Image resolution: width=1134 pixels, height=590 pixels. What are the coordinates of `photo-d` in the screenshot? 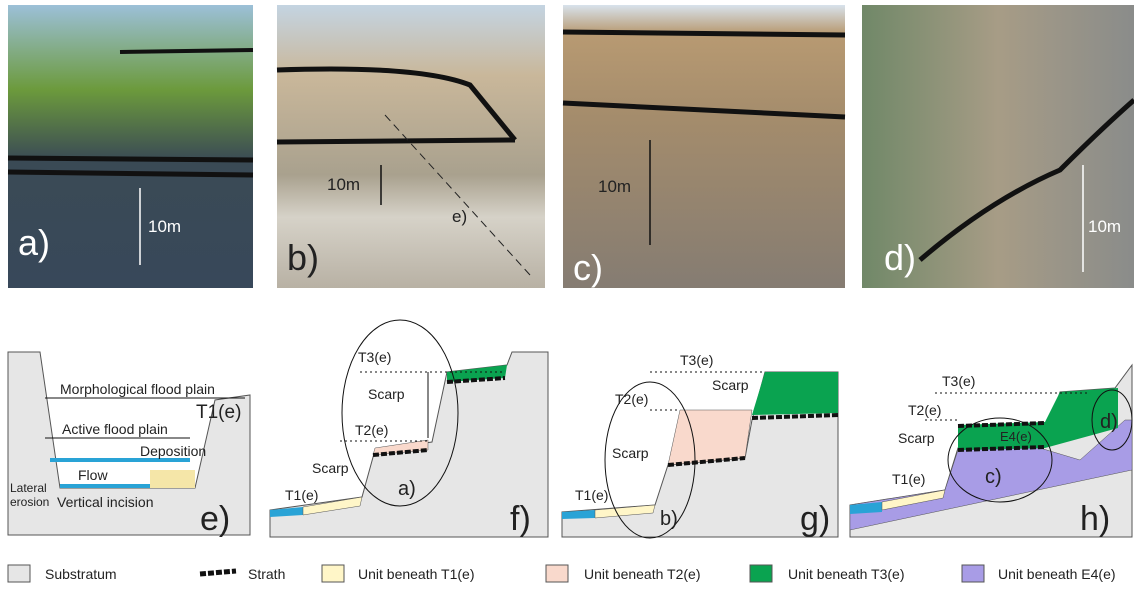 It's located at (998, 146).